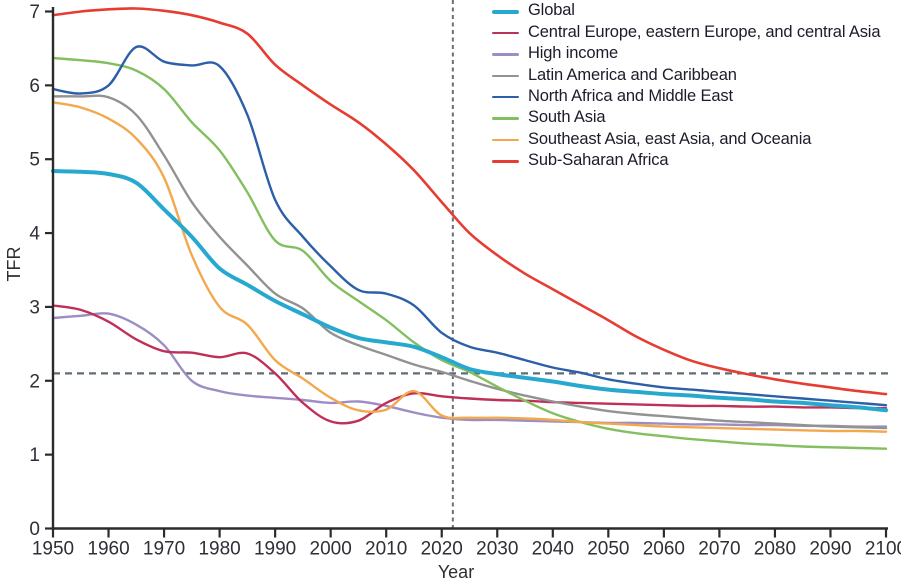  I want to click on y-tick-label-0: 0, so click(34, 529).